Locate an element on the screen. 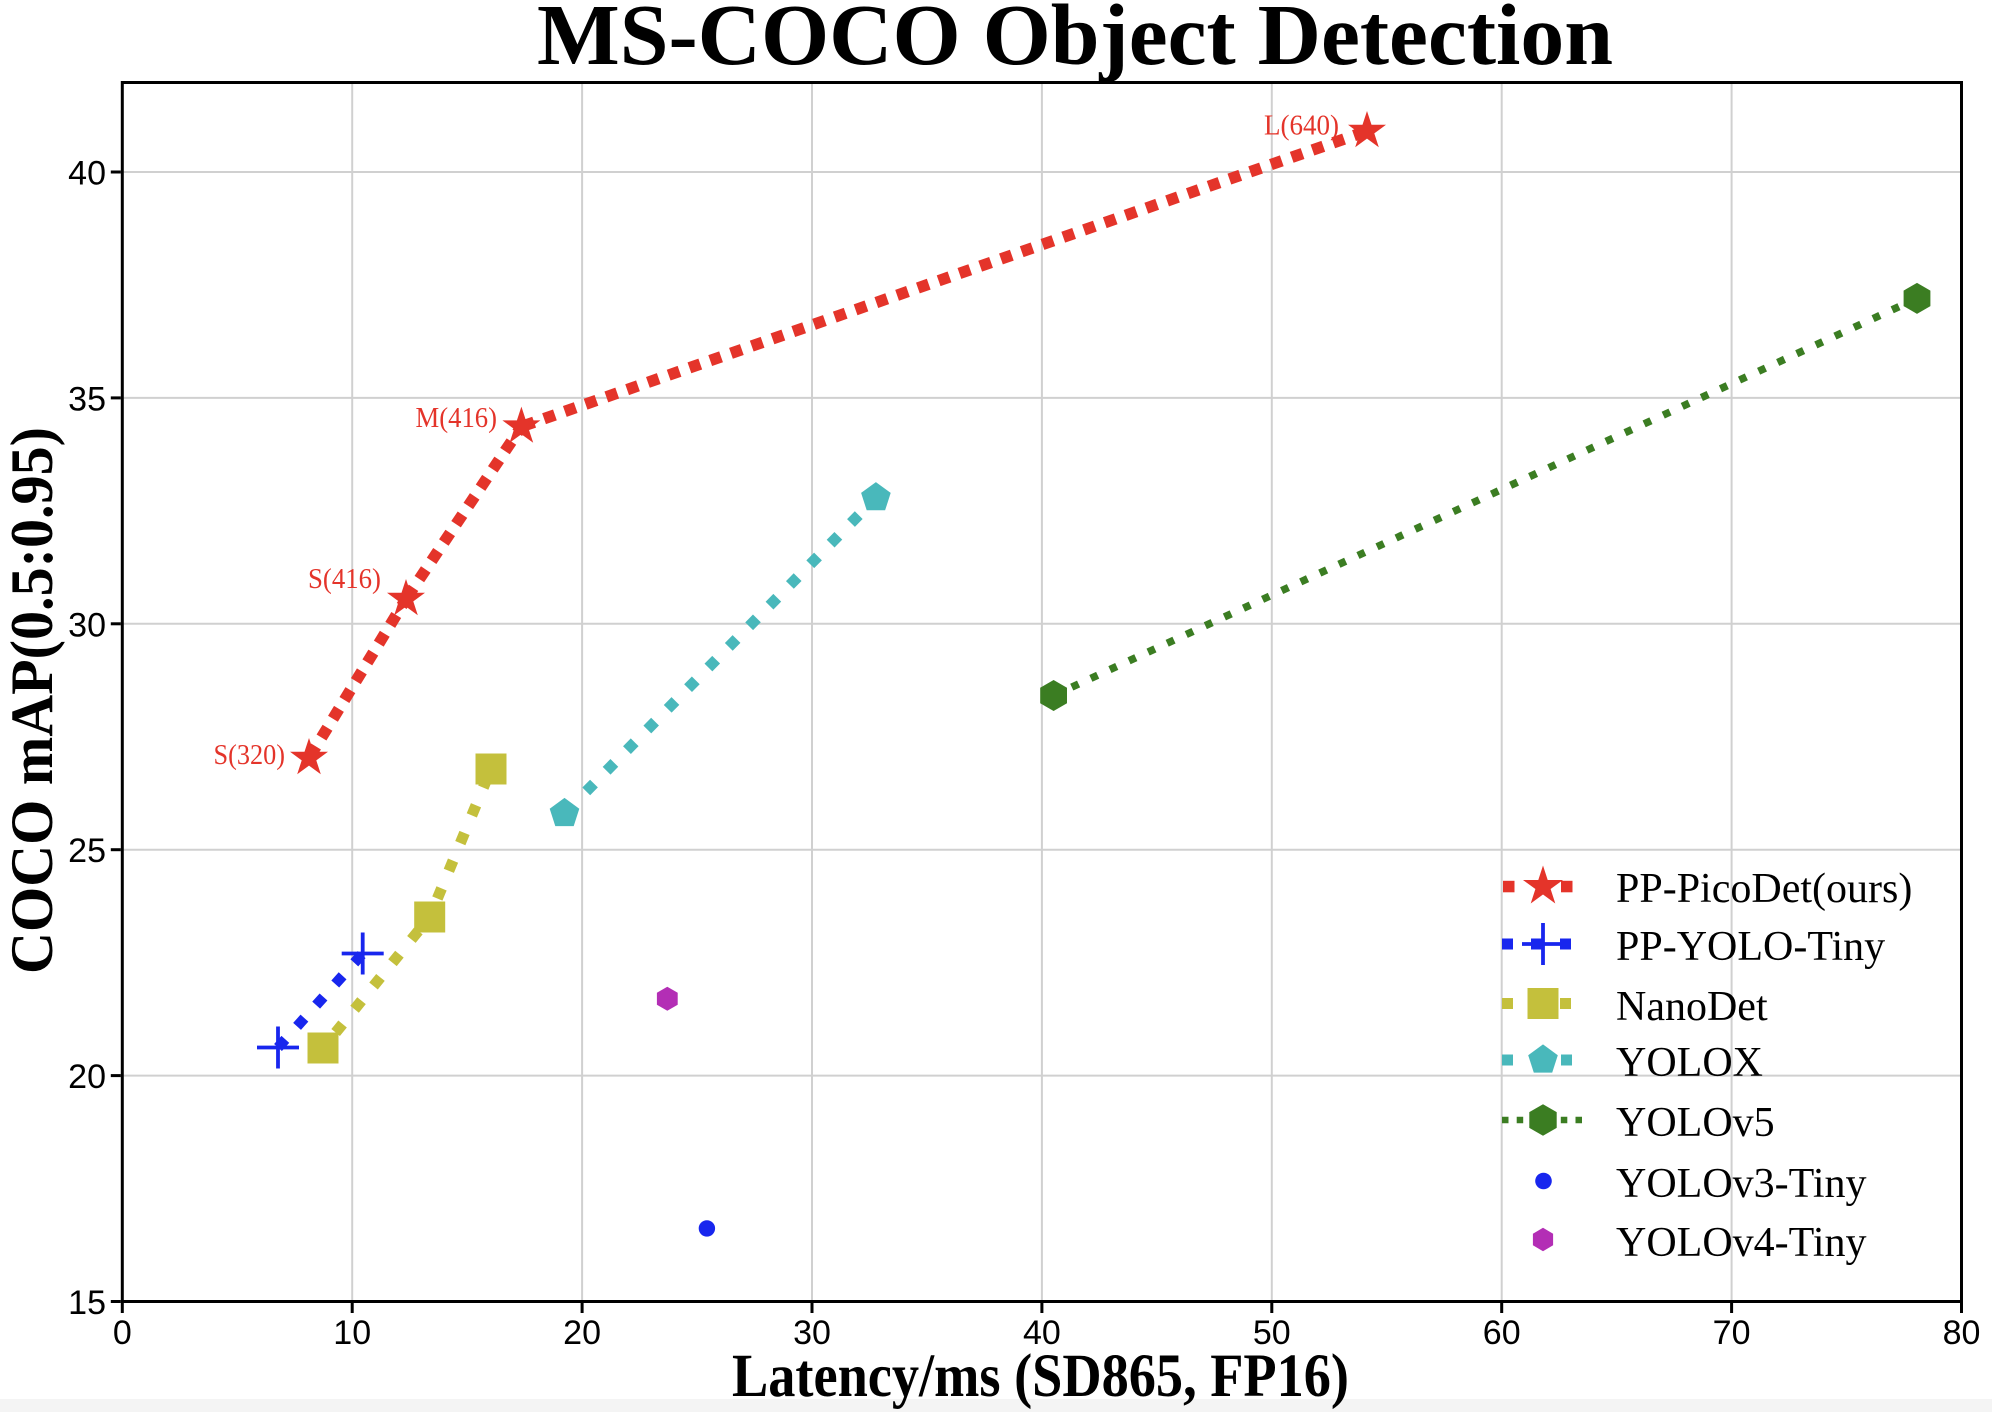  svg-text: 10 is located at coordinates (352, 1333).